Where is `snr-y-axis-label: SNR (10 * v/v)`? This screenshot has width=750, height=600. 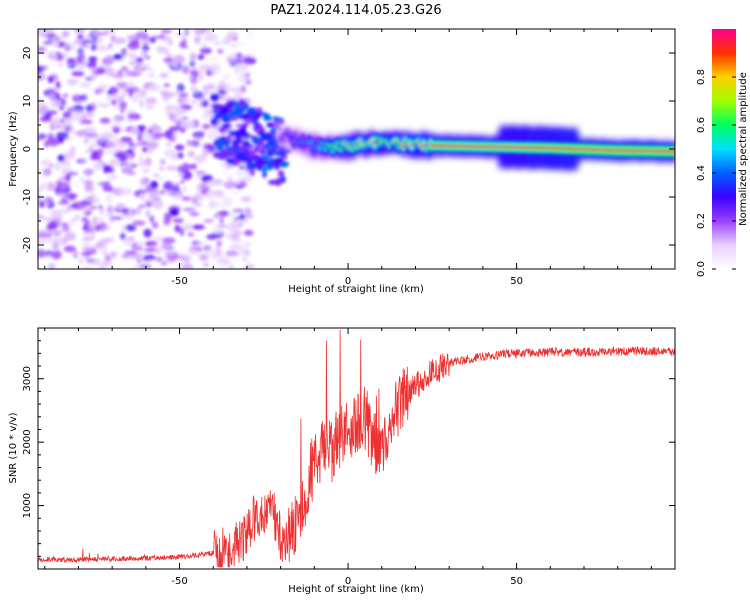
snr-y-axis-label: SNR (10 * v/v) is located at coordinates (13, 447).